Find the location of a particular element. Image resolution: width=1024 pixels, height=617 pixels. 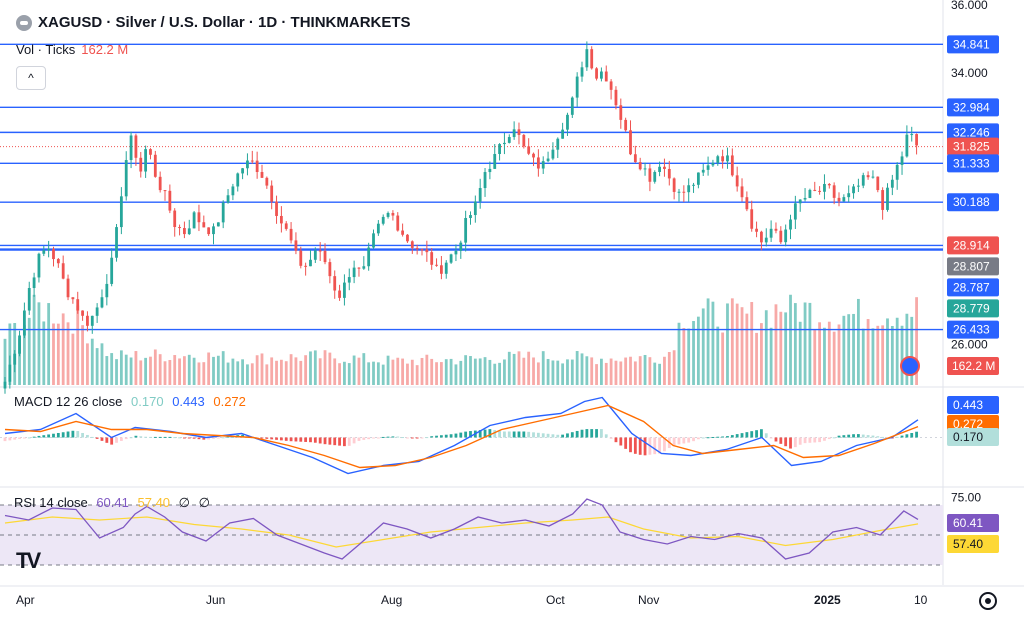

price-label-1: 32.984 is located at coordinates (971, 107).